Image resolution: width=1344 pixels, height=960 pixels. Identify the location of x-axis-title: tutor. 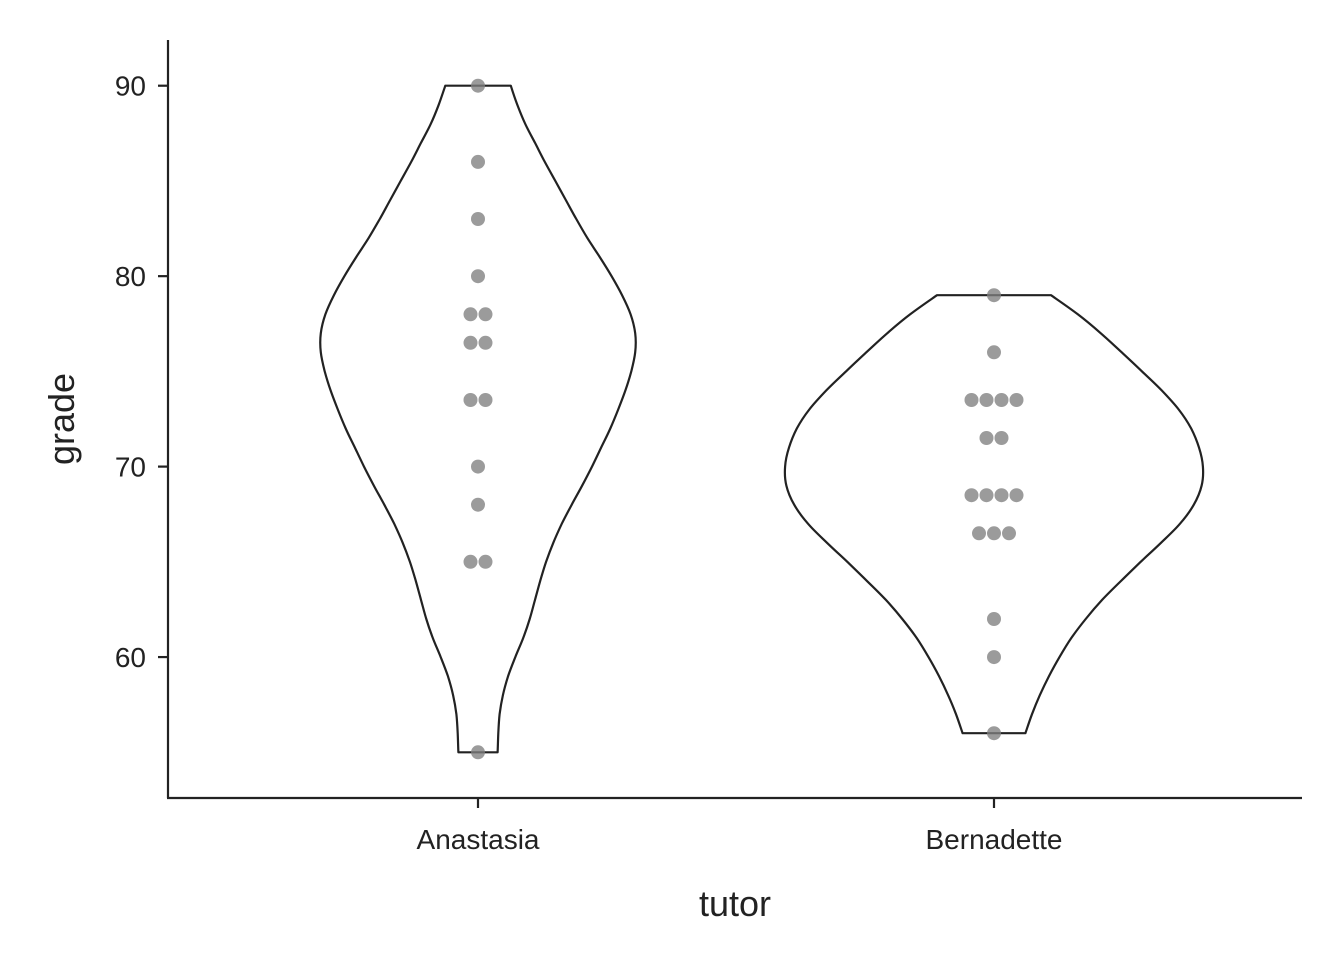
(735, 903).